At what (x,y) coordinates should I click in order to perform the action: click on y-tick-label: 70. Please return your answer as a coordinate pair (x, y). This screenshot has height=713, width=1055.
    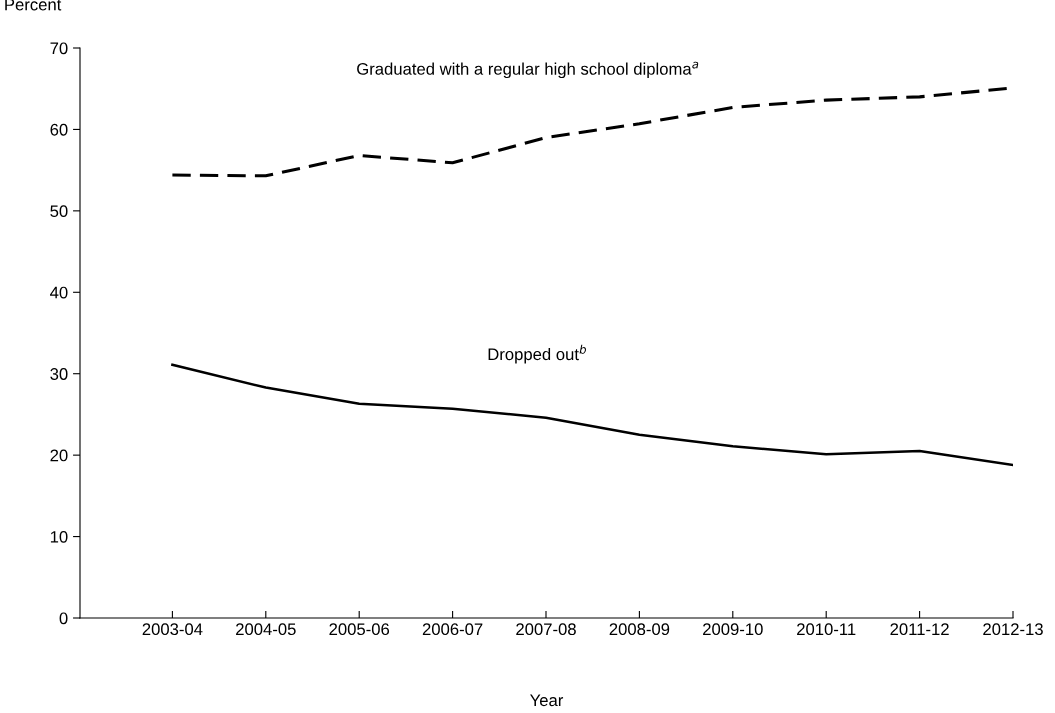
    Looking at the image, I should click on (59, 48).